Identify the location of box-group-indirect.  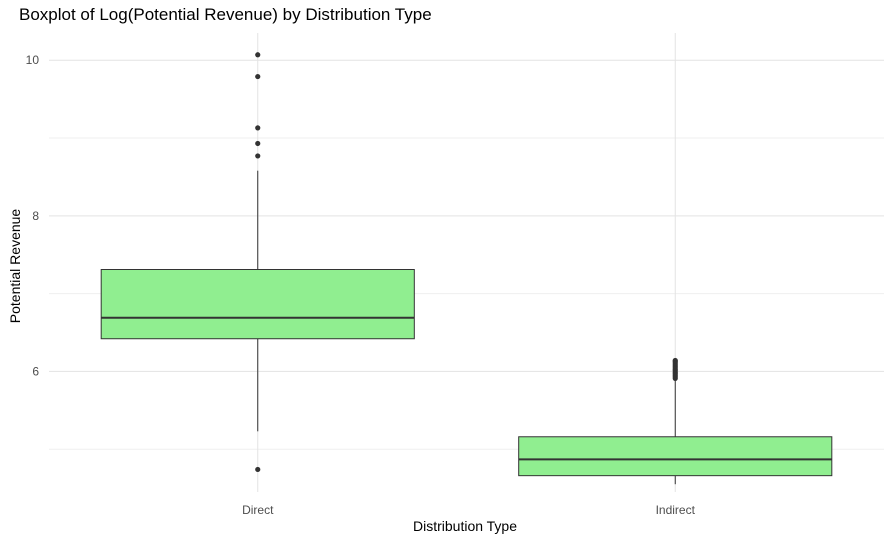
(675, 421).